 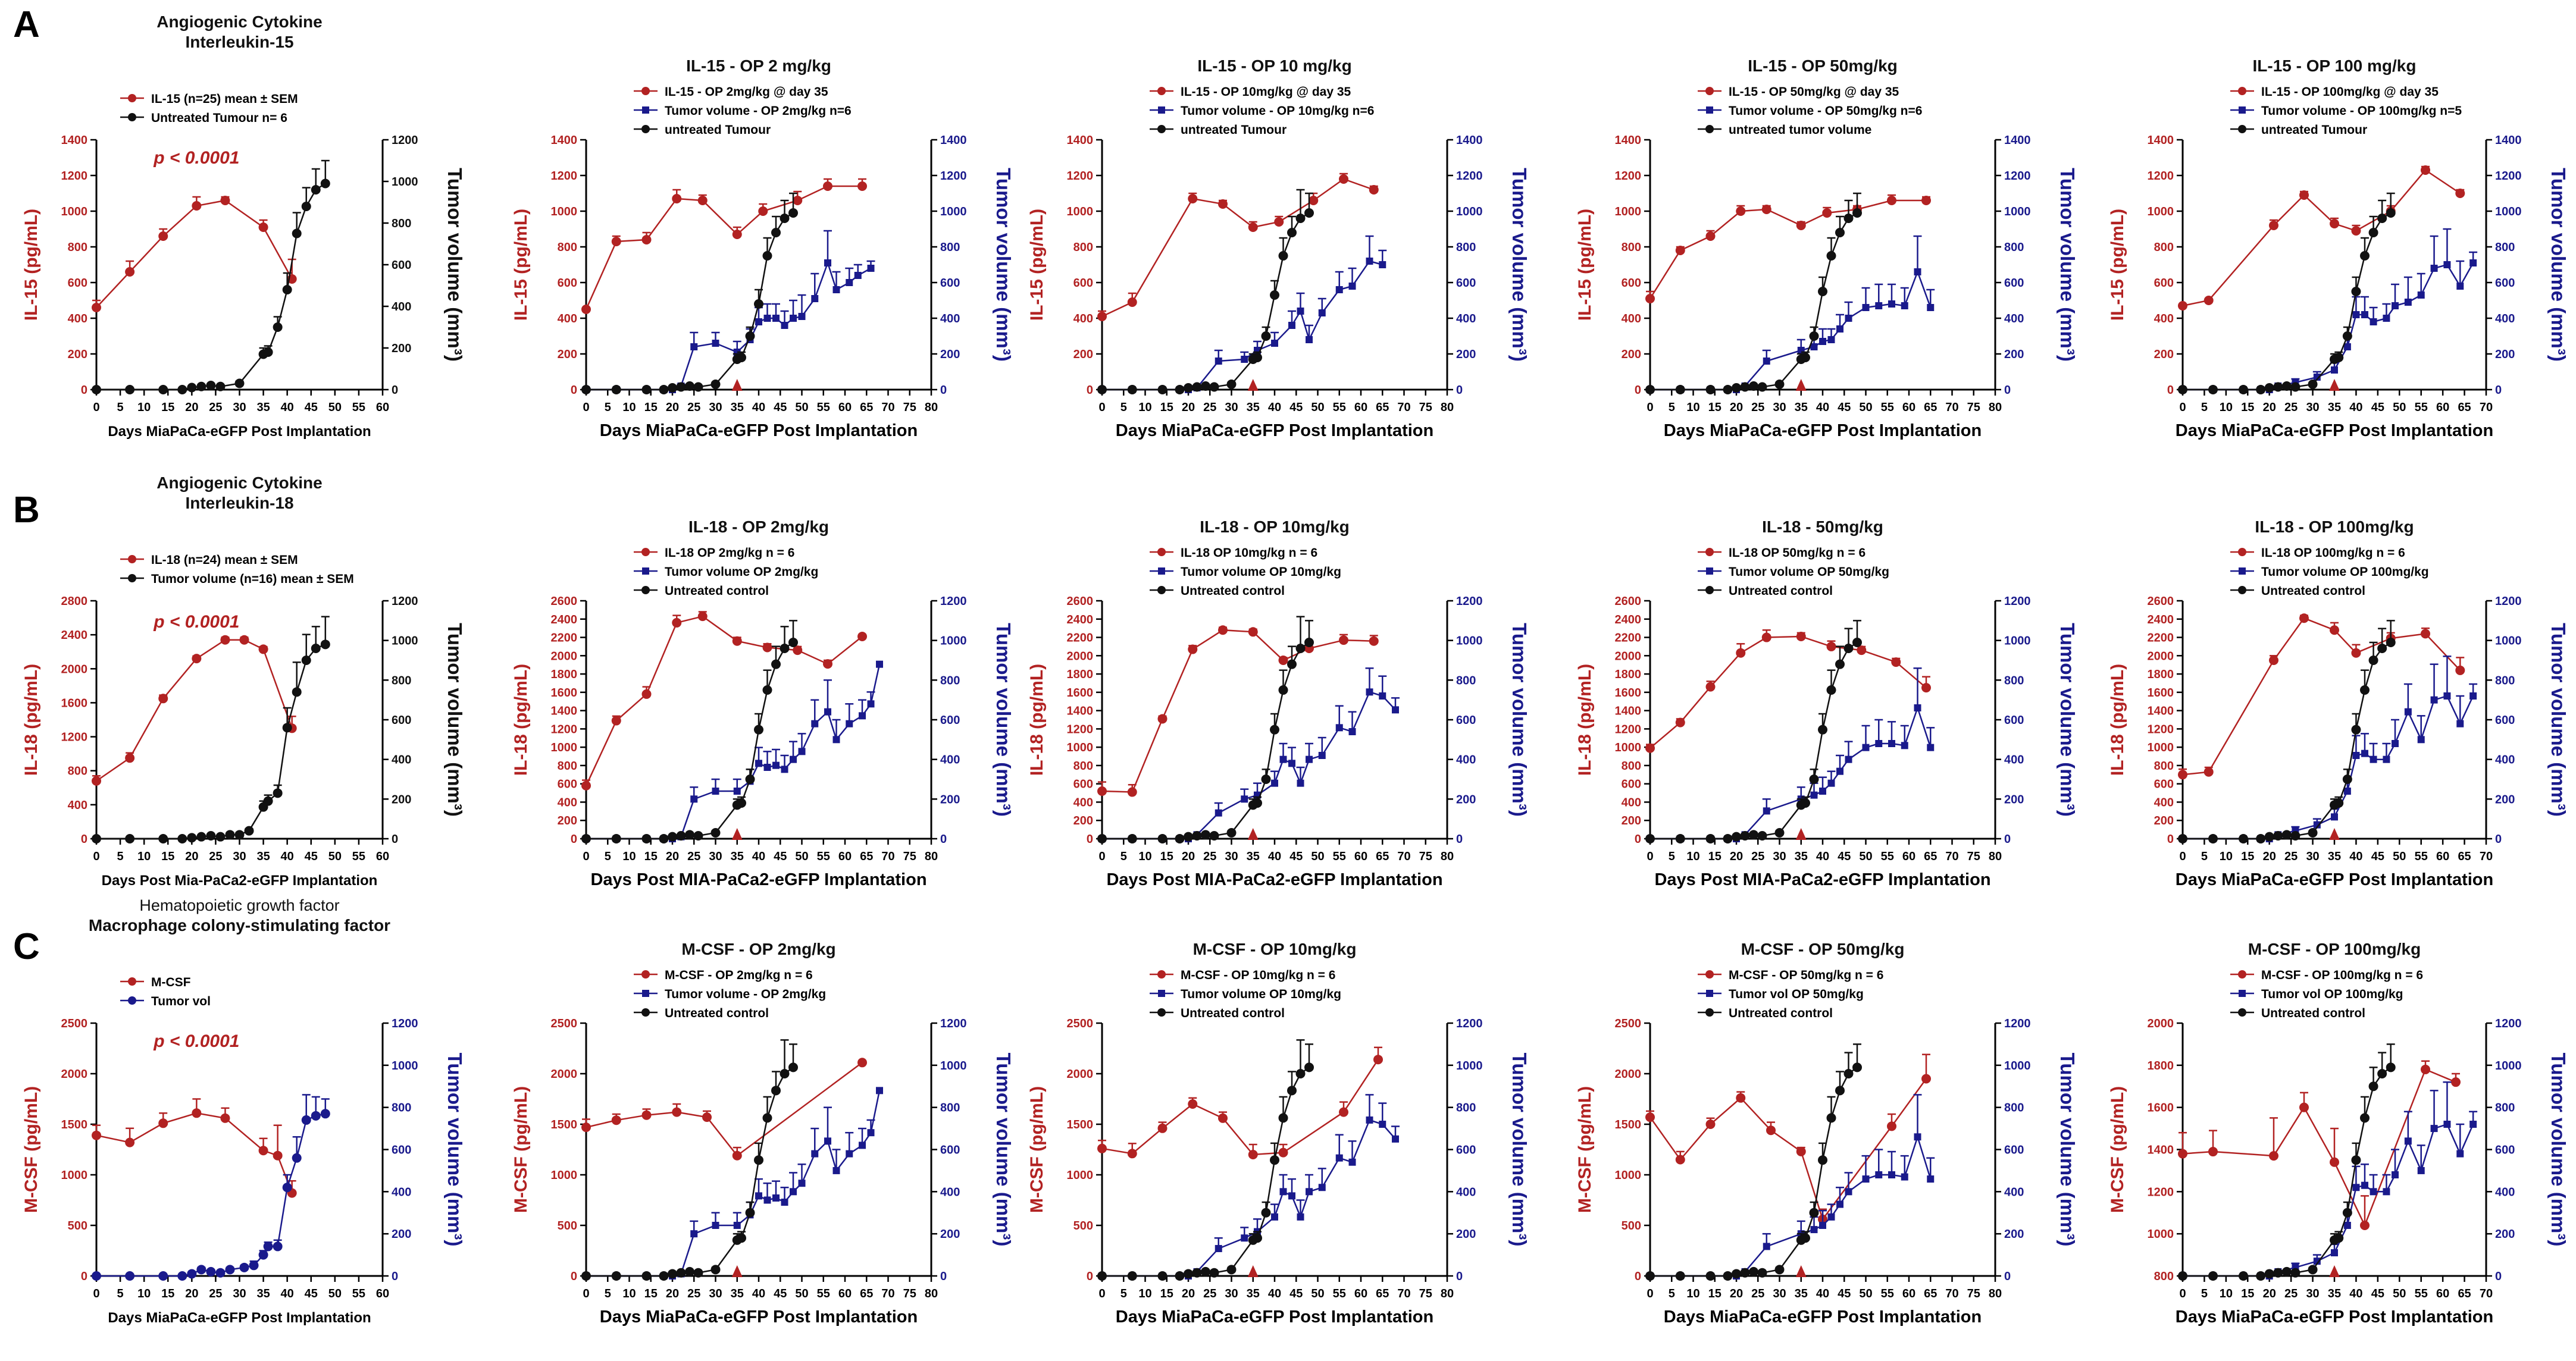 What do you see at coordinates (455, 720) in the screenshot?
I see `y-axis-label-right: Tumor volume (mm³)` at bounding box center [455, 720].